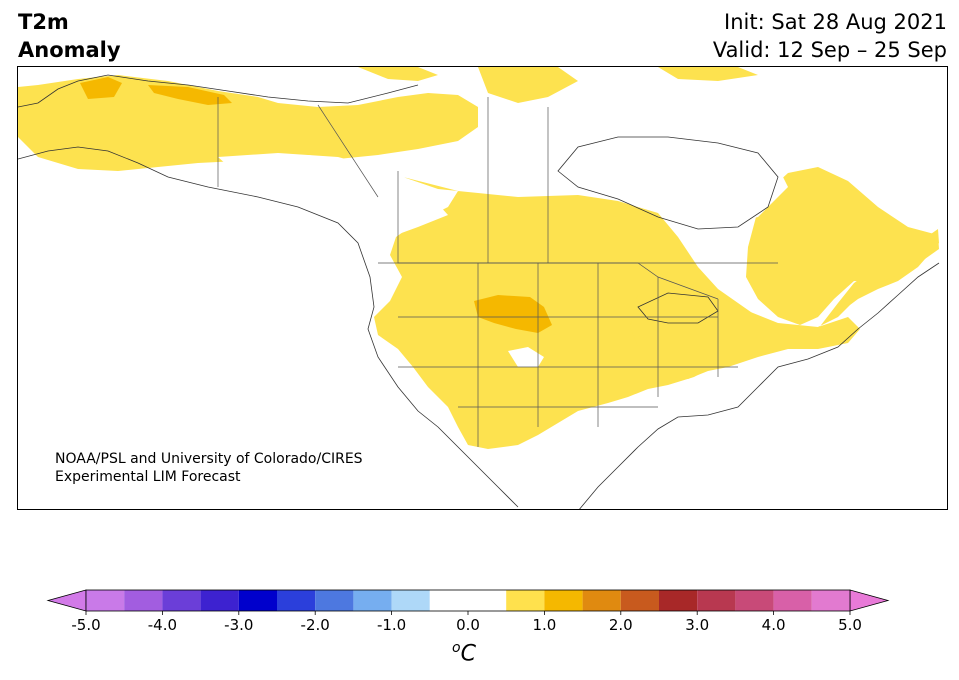  Describe the element at coordinates (869, 600) in the screenshot. I see `colorbar-extend-high` at that location.